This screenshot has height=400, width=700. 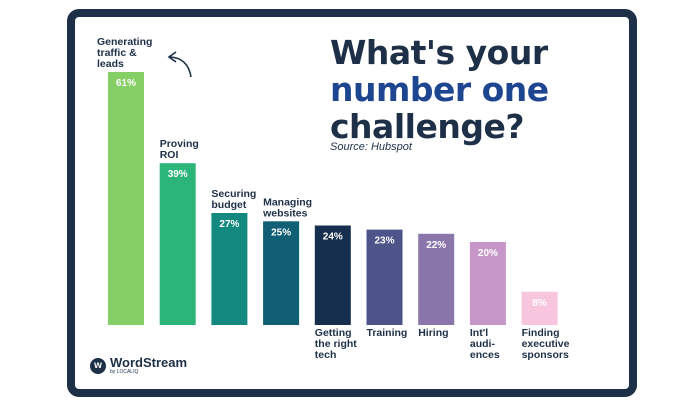 What do you see at coordinates (485, 344) in the screenshot?
I see `category-label-8: Int'l audi-ences` at bounding box center [485, 344].